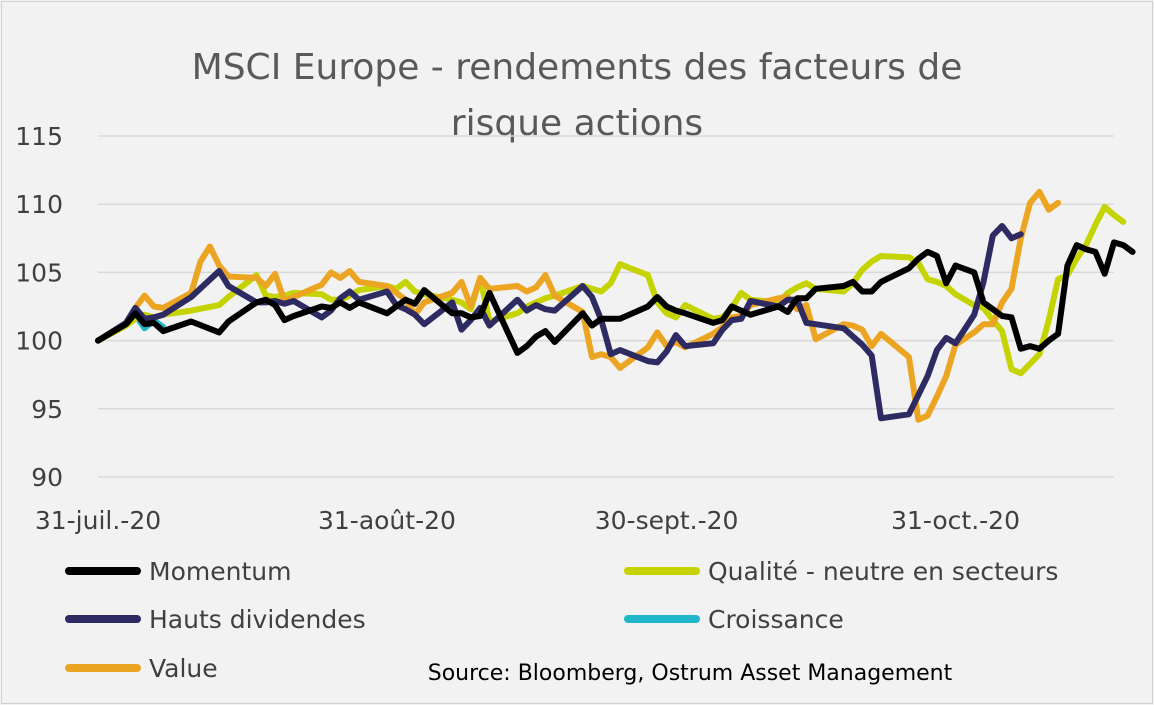 This screenshot has width=1154, height=705. What do you see at coordinates (47, 409) in the screenshot?
I see `y-tick-label: 95` at bounding box center [47, 409].